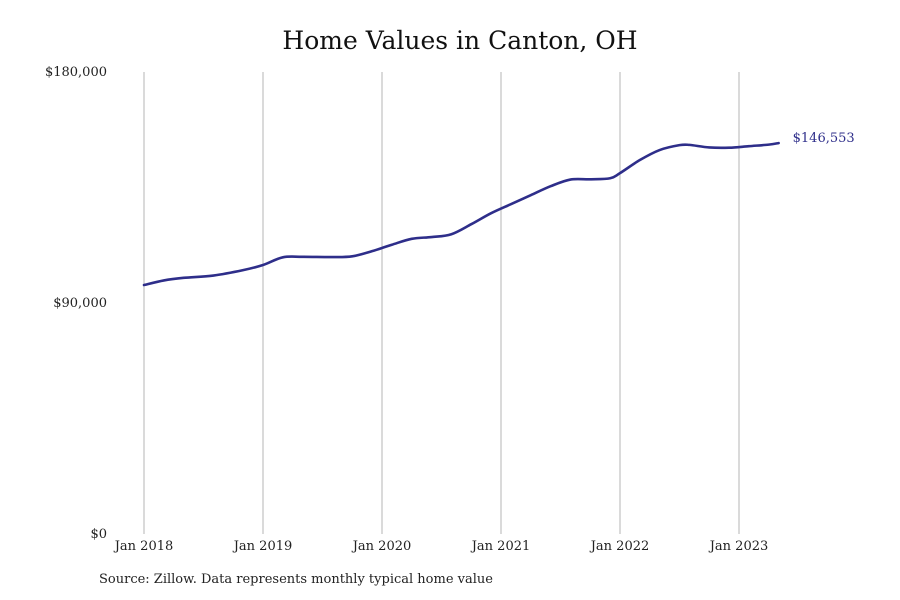 The height and width of the screenshot is (600, 900). What do you see at coordinates (738, 546) in the screenshot?
I see `x-tick-label: Jan 2023` at bounding box center [738, 546].